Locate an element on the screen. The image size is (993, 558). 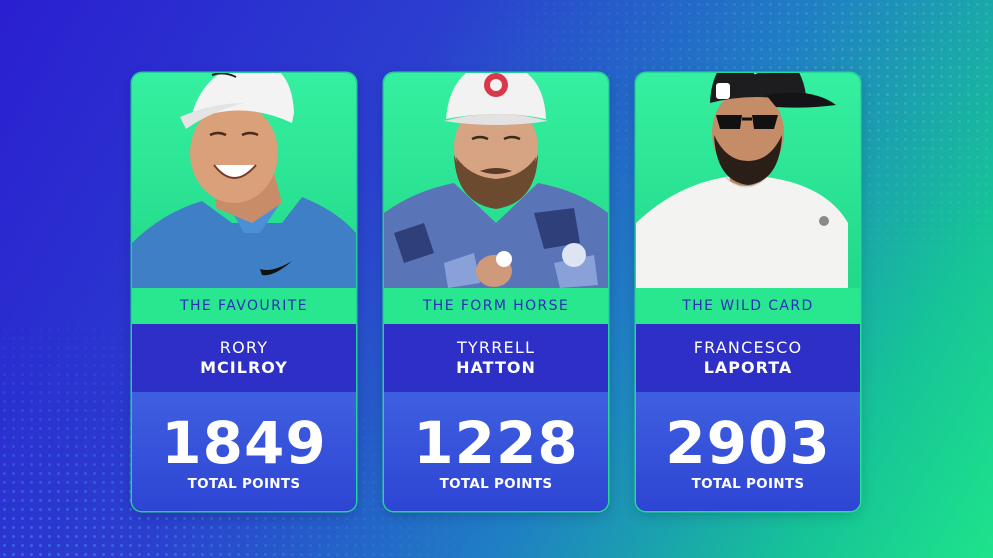
player-points: 2903 TOTAL POINTS is located at coordinates (748, 451).